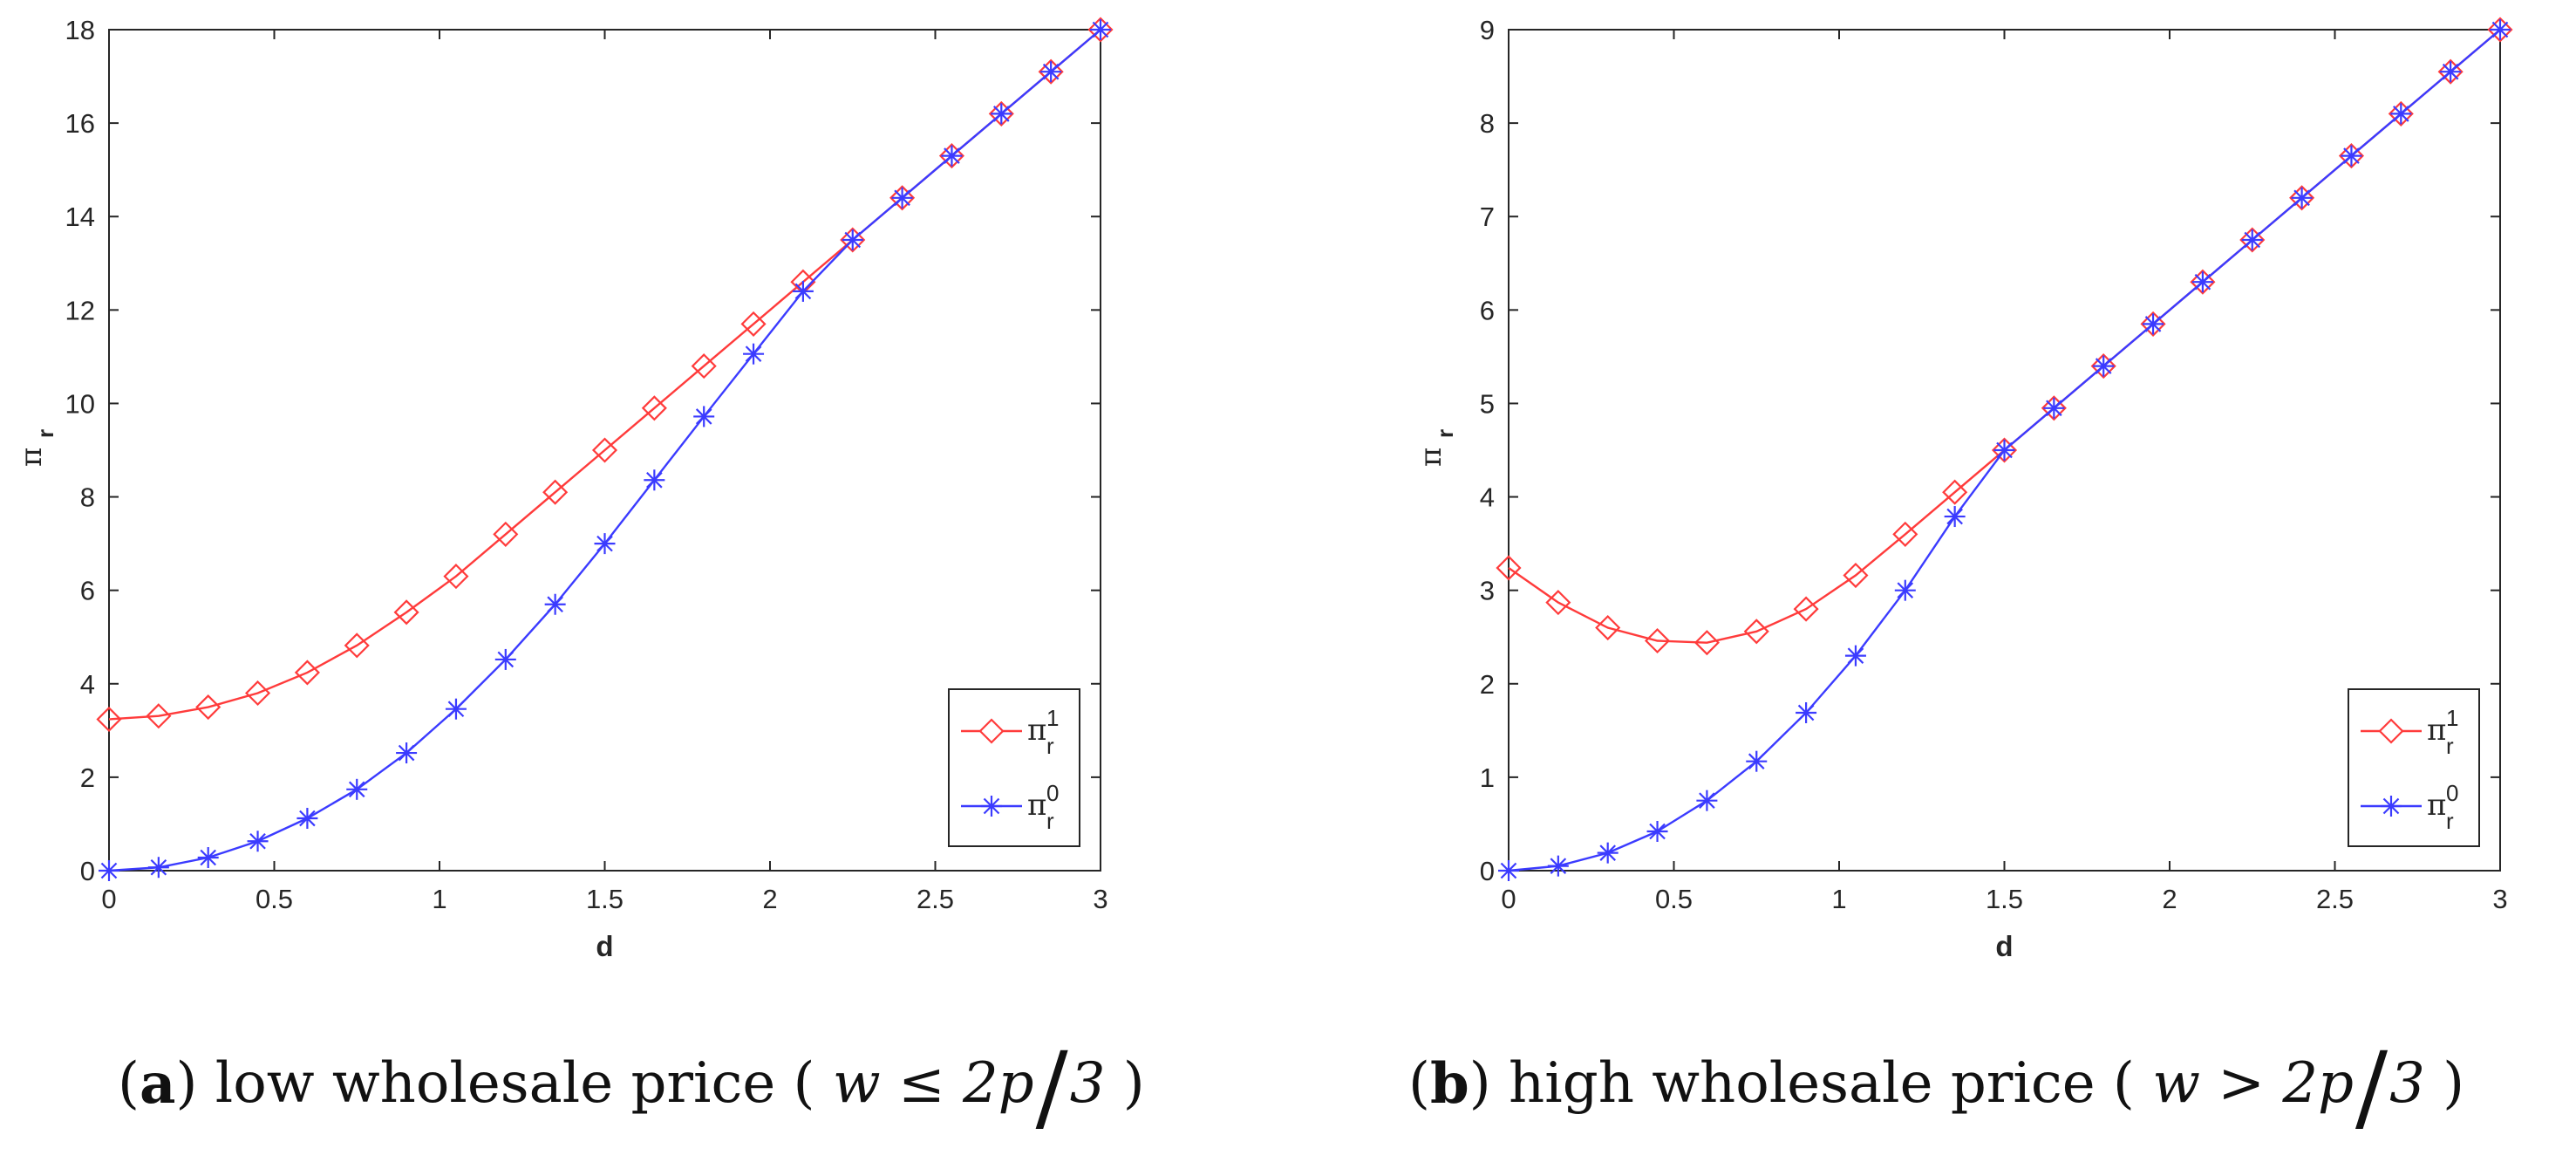 This screenshot has height=1176, width=2576. I want to click on caption-b: (b) high wholesale price ( w > 2p/3 ), so click(1936, 1087).